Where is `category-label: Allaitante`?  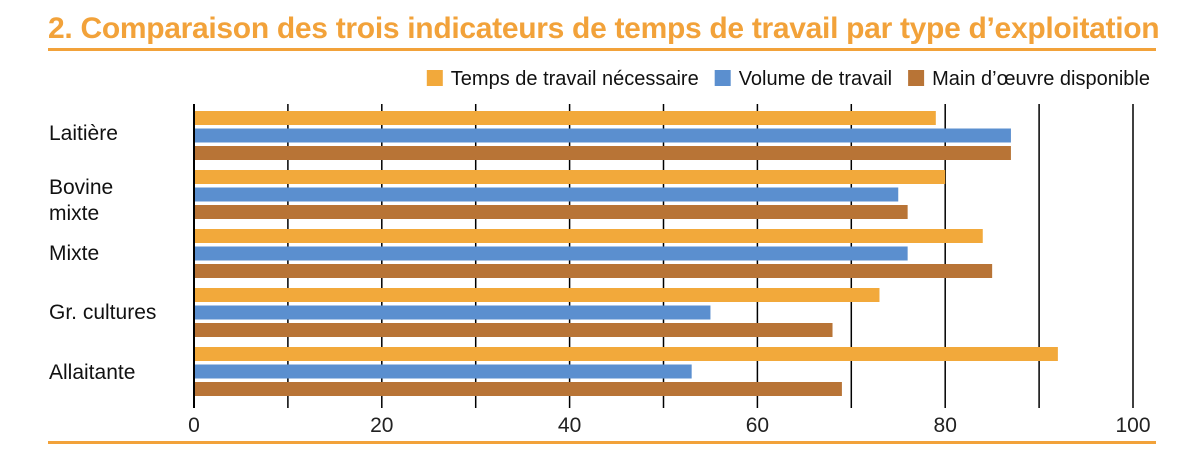
category-label: Allaitante is located at coordinates (92, 372).